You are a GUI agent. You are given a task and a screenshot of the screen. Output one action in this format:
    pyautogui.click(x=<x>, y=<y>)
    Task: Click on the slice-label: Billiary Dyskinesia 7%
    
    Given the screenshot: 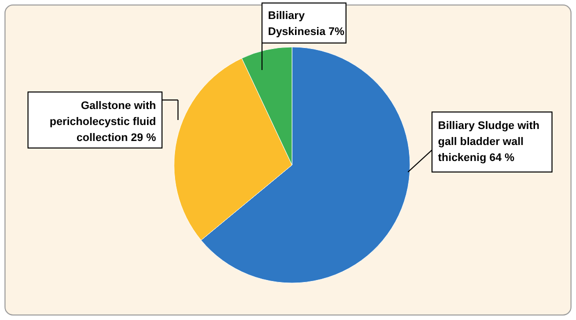 What is the action you would take?
    pyautogui.click(x=306, y=24)
    